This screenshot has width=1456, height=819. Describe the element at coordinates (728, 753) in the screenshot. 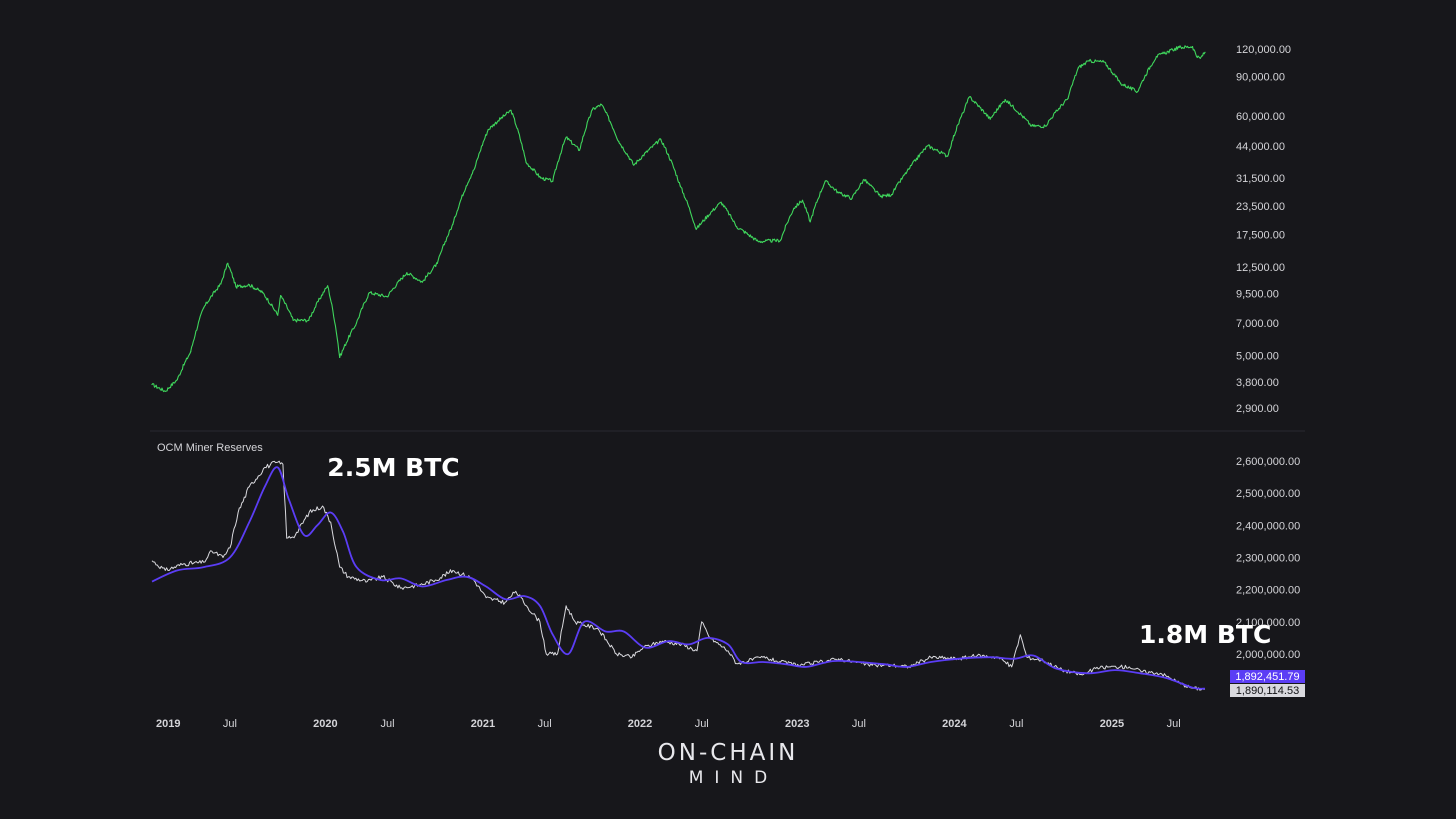

I see `logo-wordmark: ON-CHAIN` at that location.